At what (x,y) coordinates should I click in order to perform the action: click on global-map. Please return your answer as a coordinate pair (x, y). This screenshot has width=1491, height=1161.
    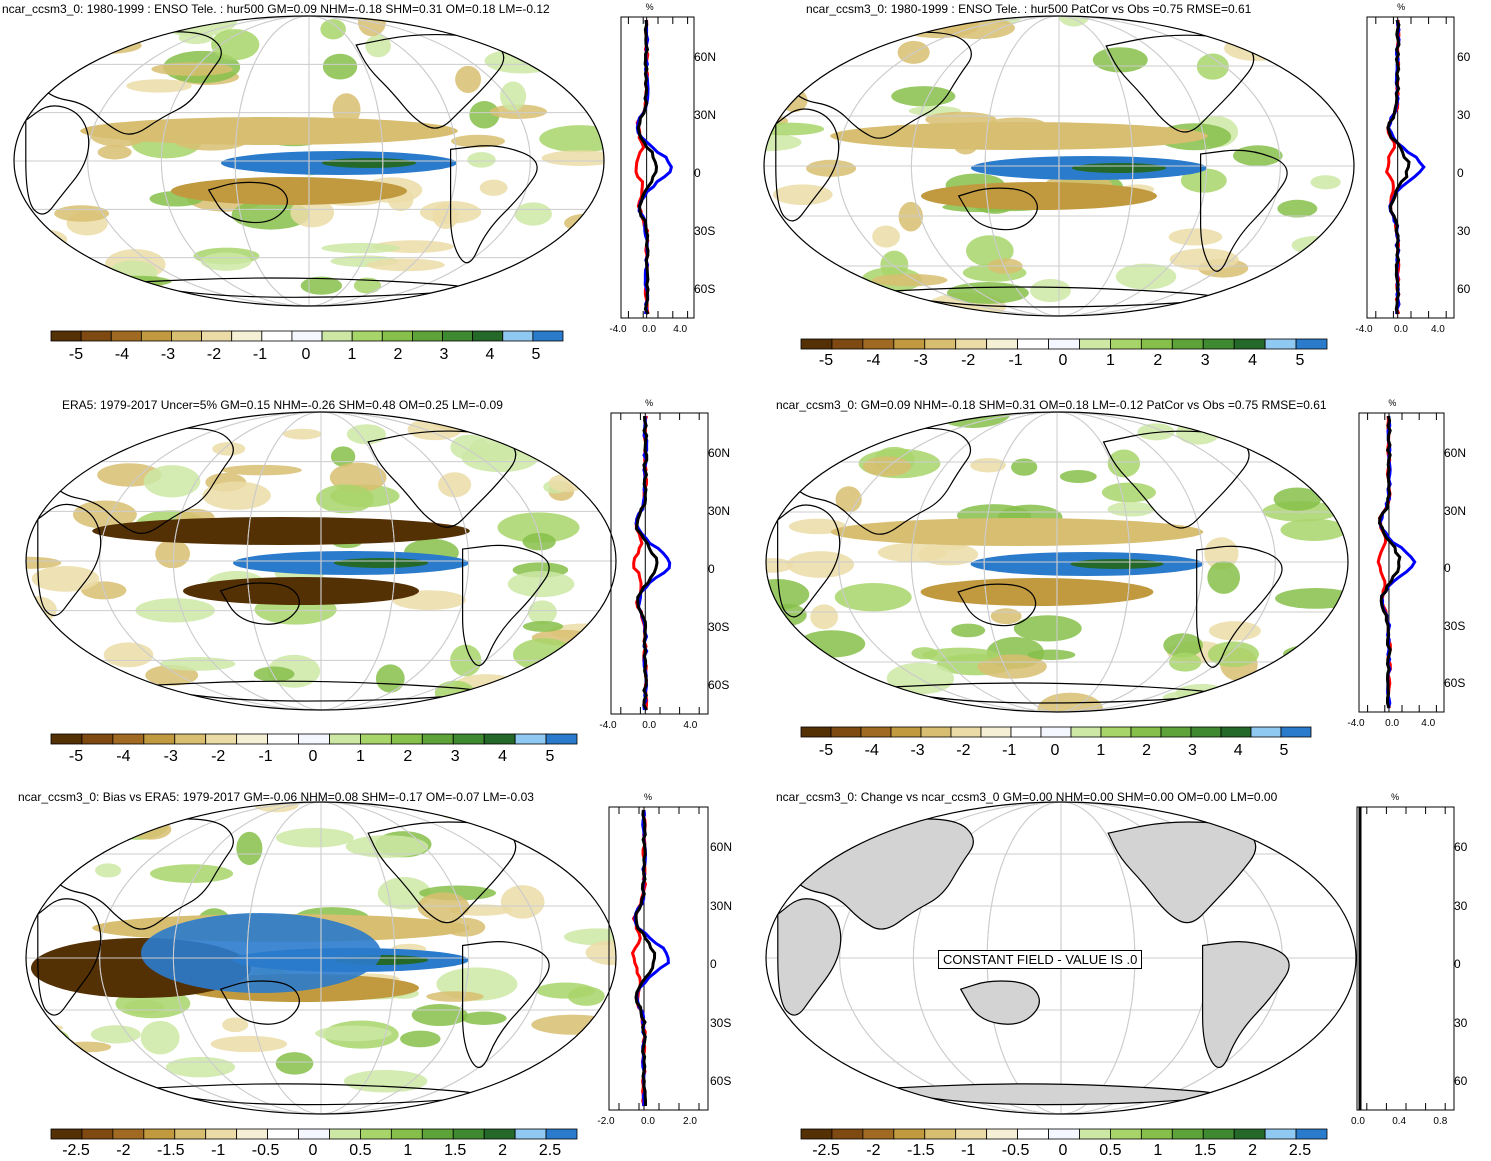
    Looking at the image, I should click on (1061, 958).